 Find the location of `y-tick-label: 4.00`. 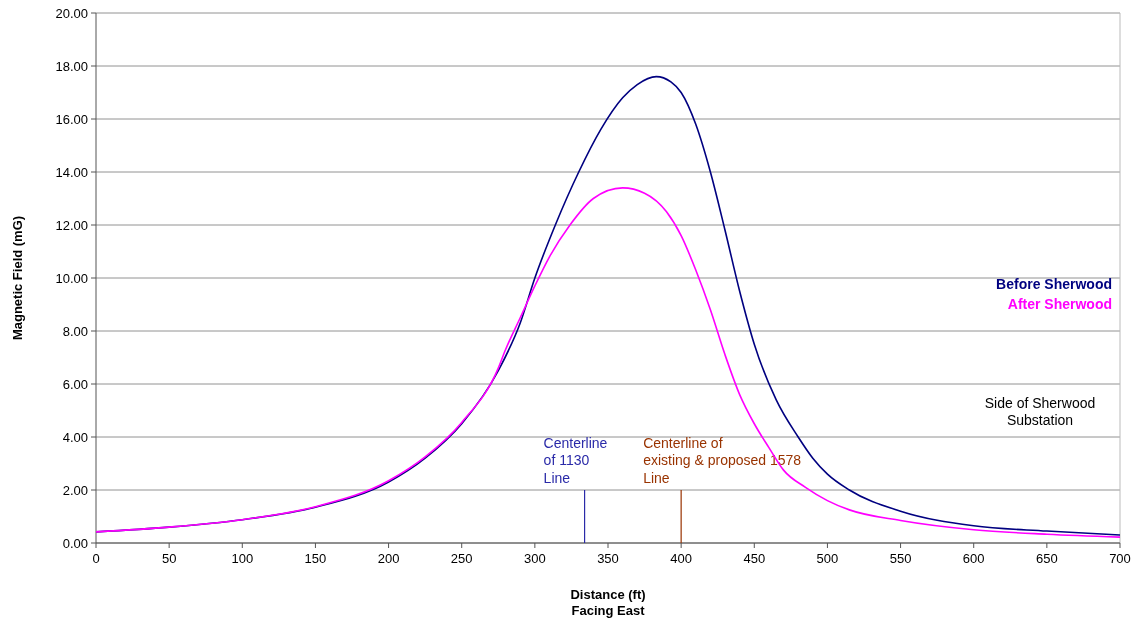

y-tick-label: 4.00 is located at coordinates (75, 437).